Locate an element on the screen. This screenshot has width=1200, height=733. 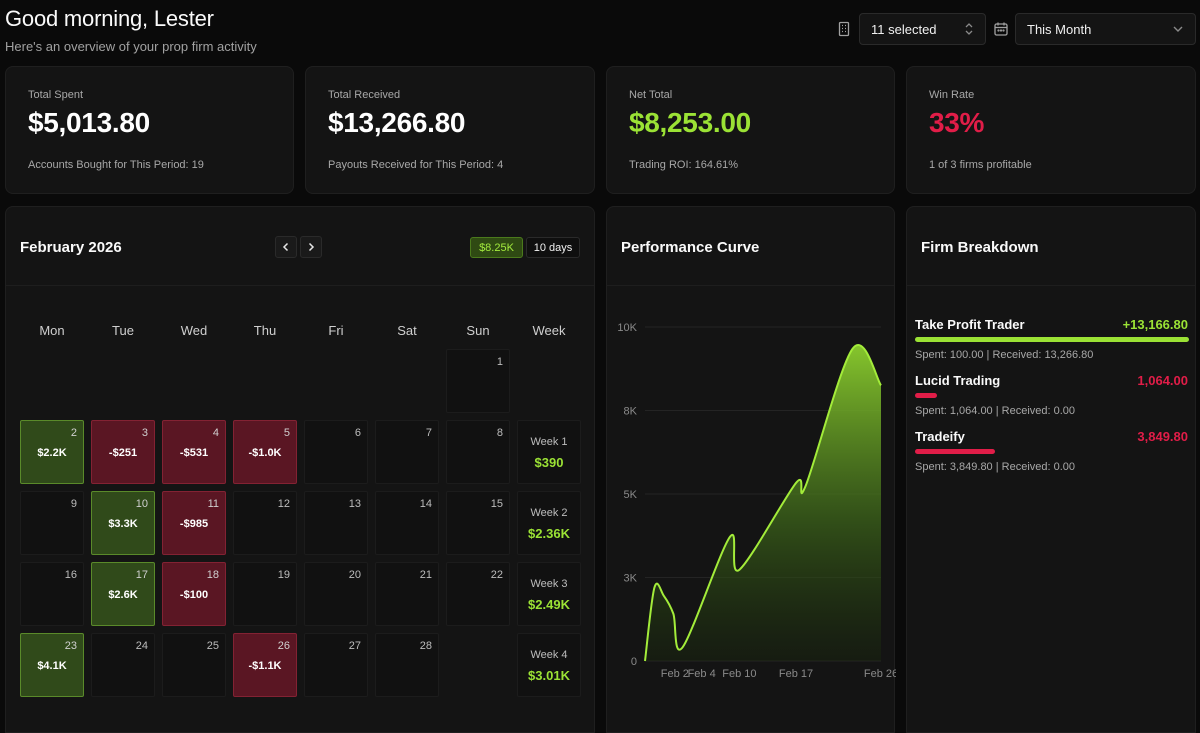
day-amount: $2.2K is located at coordinates (52, 453).